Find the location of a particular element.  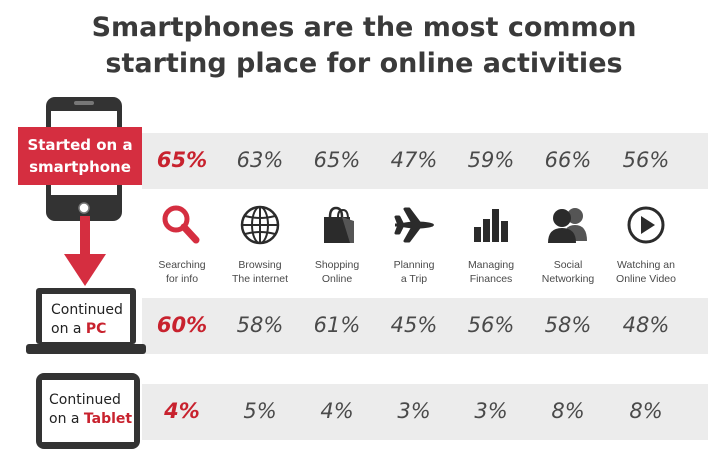

pc-label-line2: on a PC is located at coordinates (87, 329).